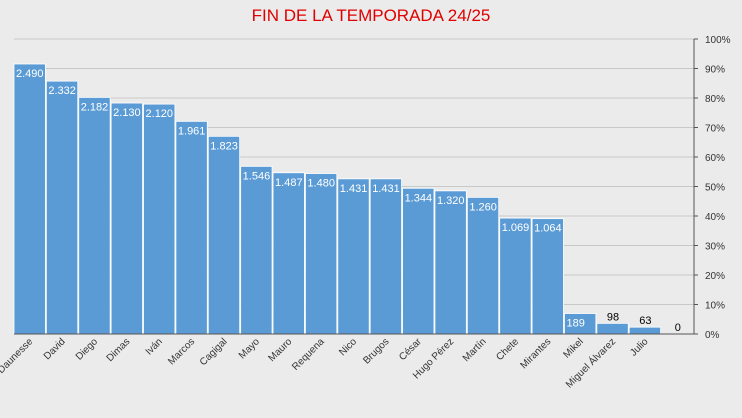 This screenshot has width=742, height=418. What do you see at coordinates (715, 99) in the screenshot?
I see `y-tick-label: 80%` at bounding box center [715, 99].